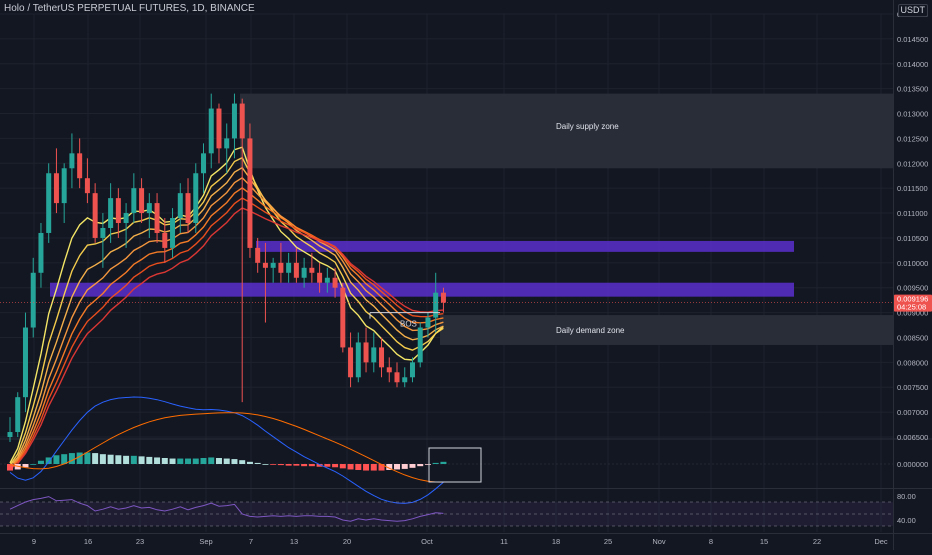  Describe the element at coordinates (408, 324) in the screenshot. I see `bos-label: BOS` at that location.